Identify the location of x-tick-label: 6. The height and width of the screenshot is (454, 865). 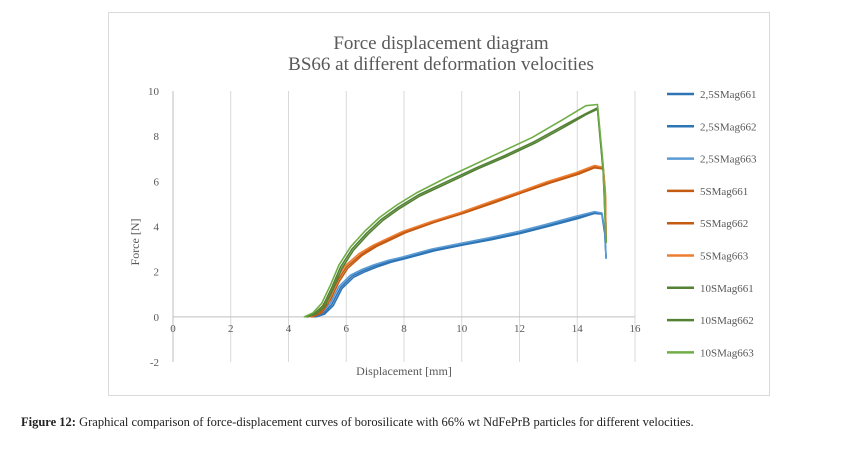
(347, 329).